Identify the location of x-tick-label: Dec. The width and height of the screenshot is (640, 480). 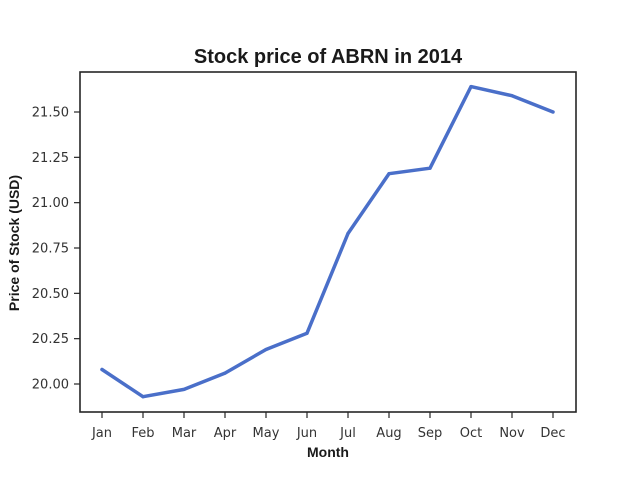
(552, 433).